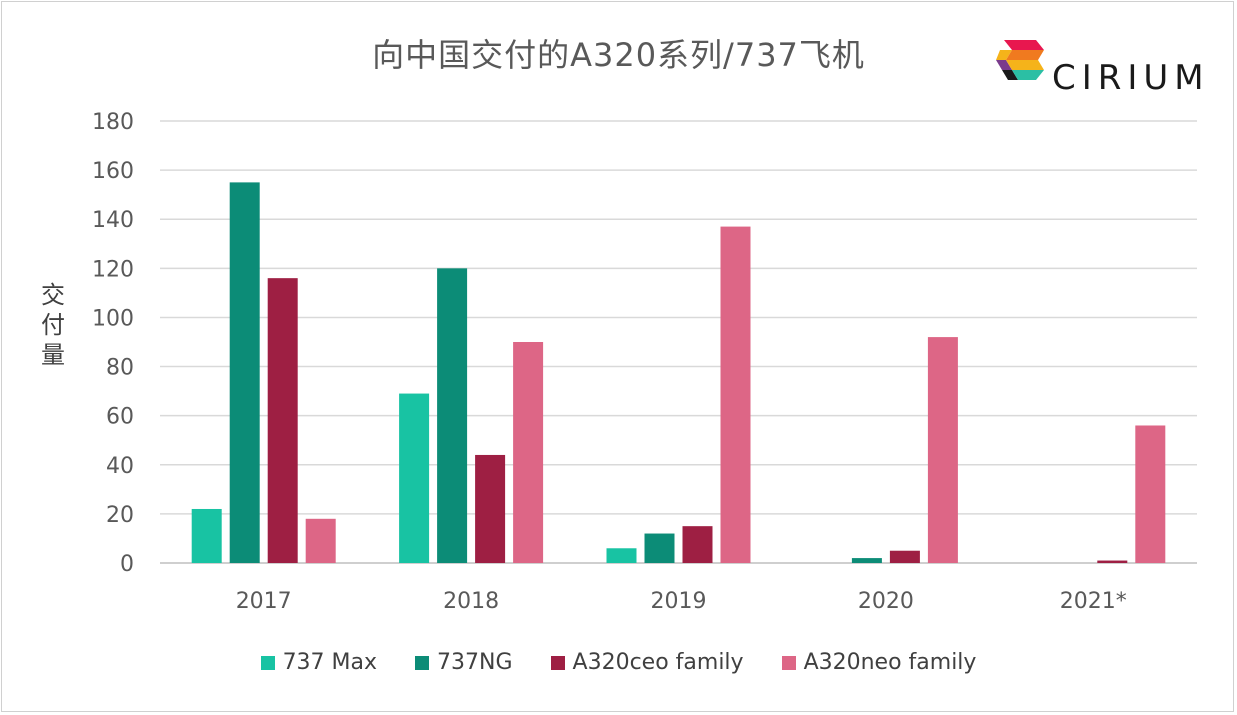  What do you see at coordinates (113, 122) in the screenshot?
I see `y-tick-label: 180` at bounding box center [113, 122].